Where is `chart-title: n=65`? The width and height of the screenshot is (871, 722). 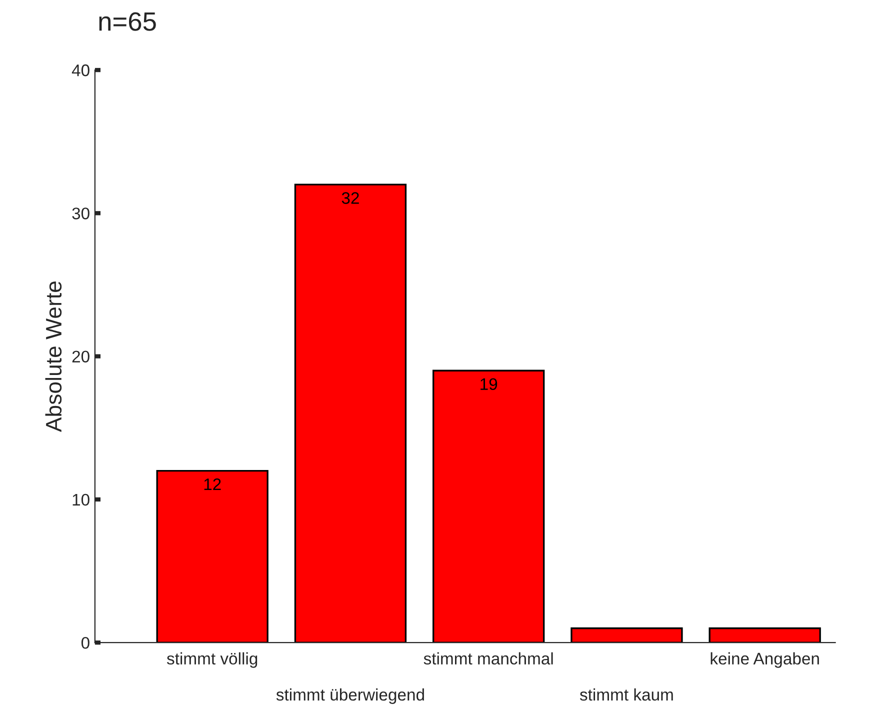 chart-title: n=65 is located at coordinates (127, 21).